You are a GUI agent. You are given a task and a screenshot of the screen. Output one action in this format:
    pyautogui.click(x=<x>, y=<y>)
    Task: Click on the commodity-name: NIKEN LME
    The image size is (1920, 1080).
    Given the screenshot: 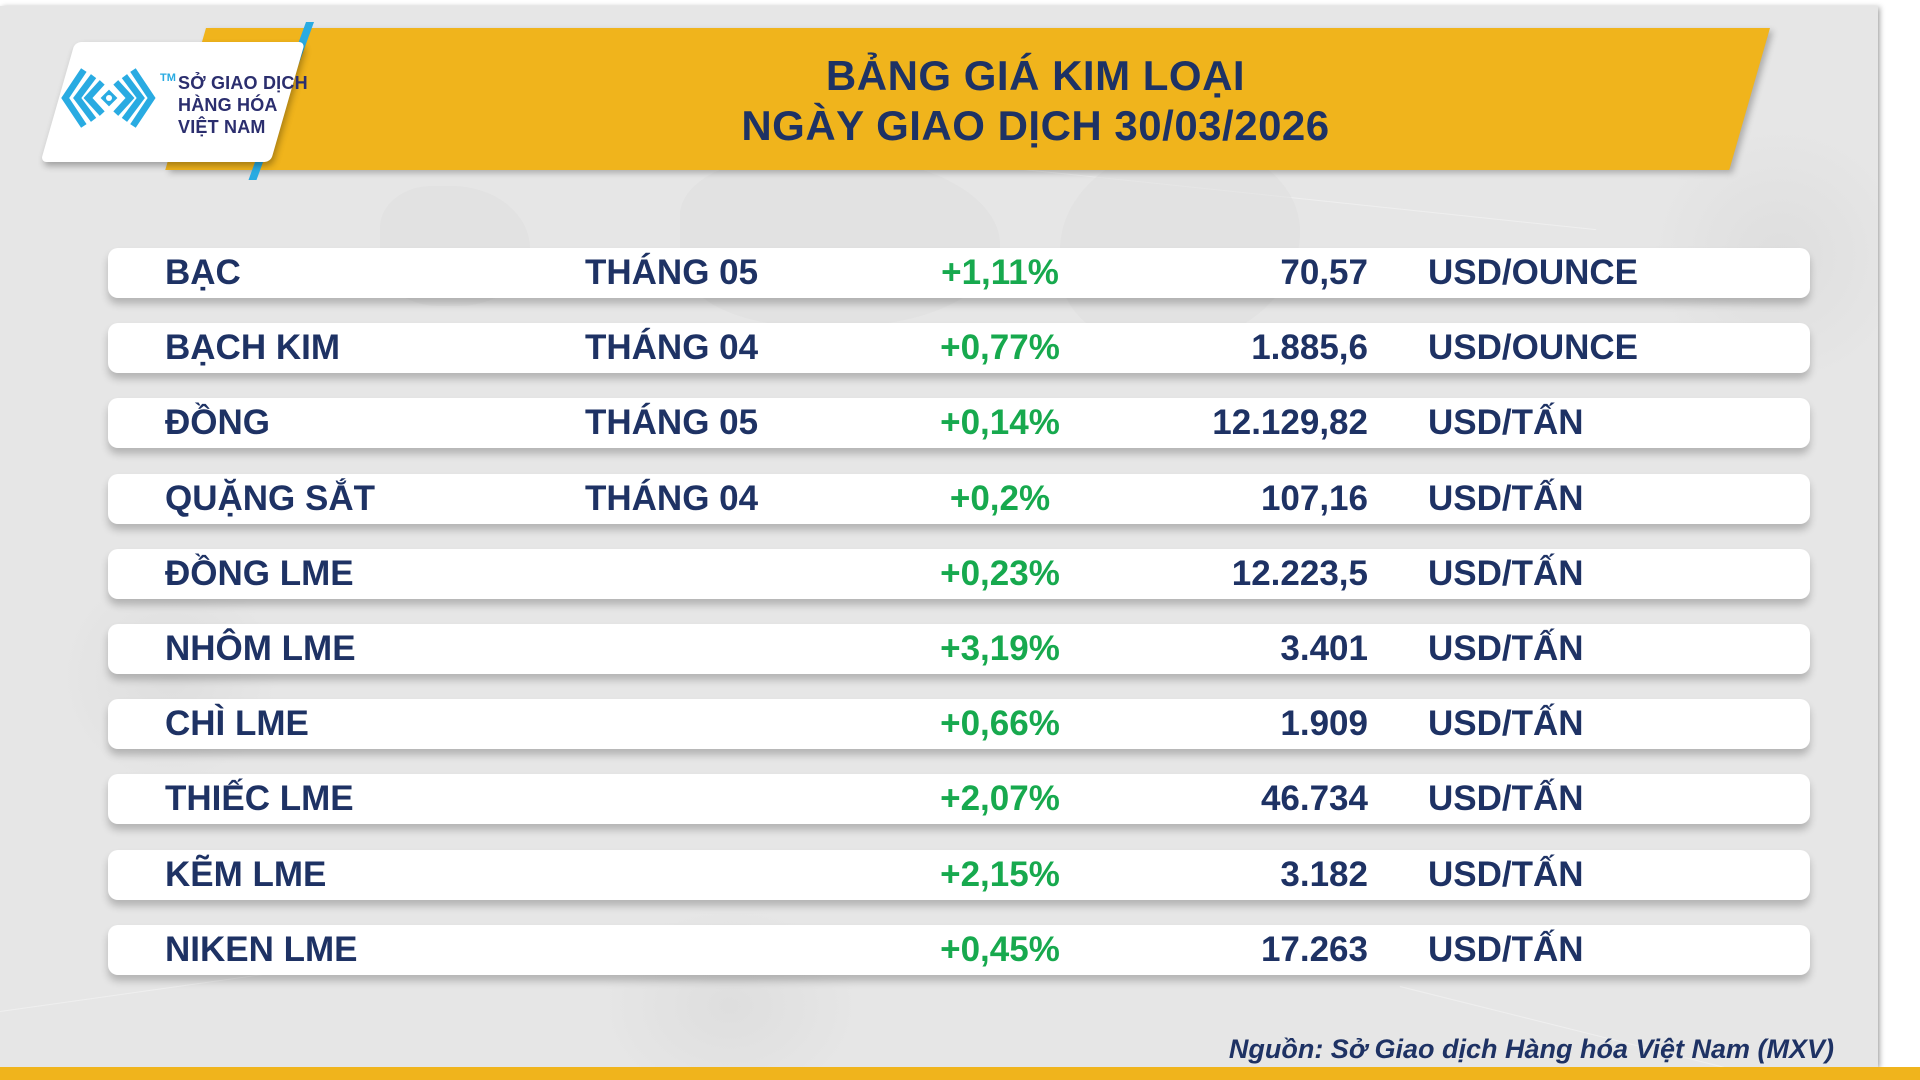 What is the action you would take?
    pyautogui.click(x=261, y=949)
    